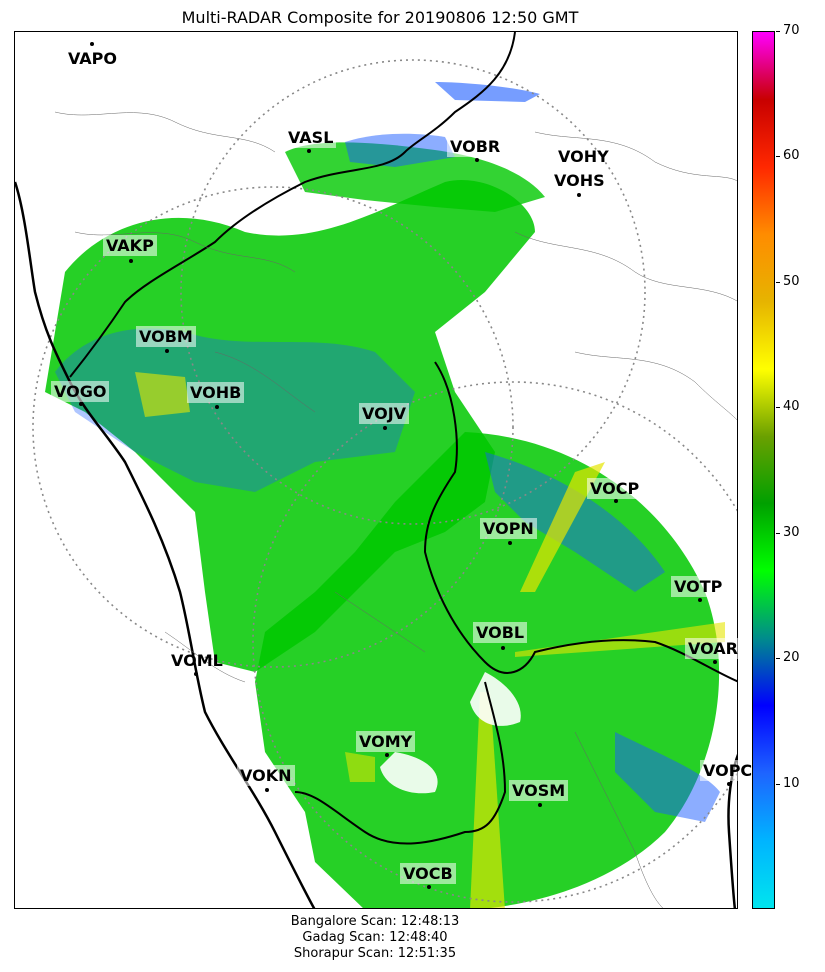 The image size is (825, 972). I want to click on colorbar, so click(763, 470).